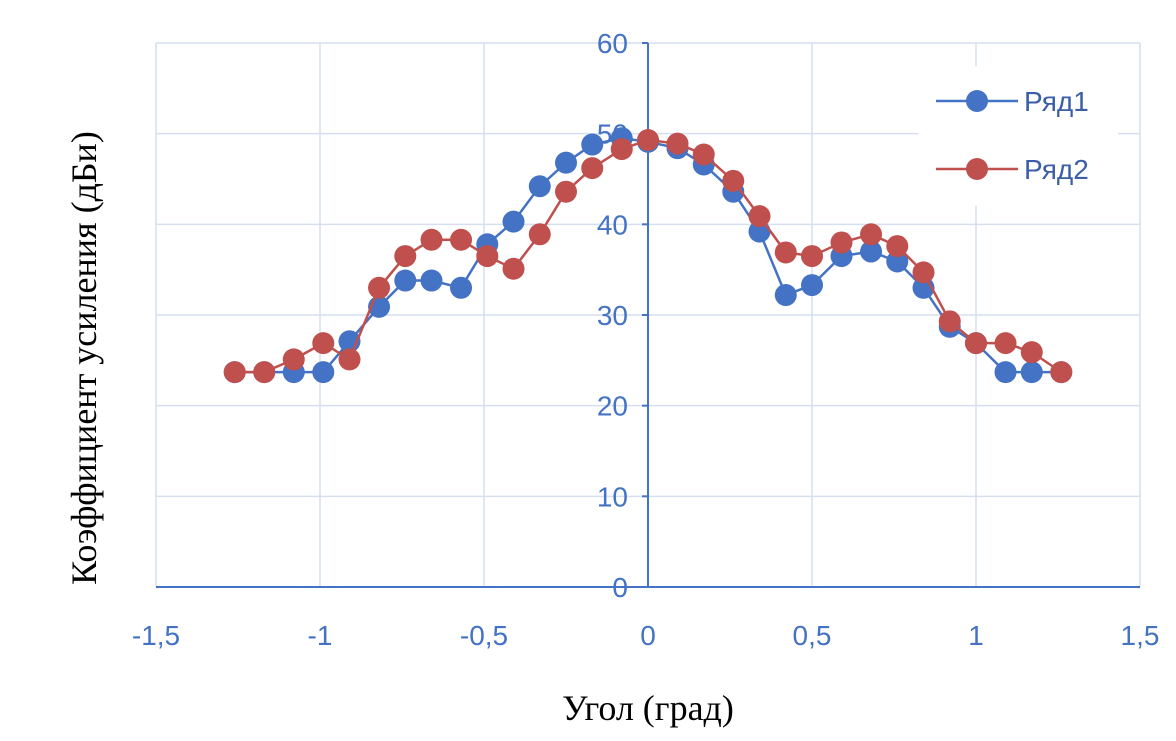 This screenshot has width=1176, height=741. I want to click on y-axis-title: Коэффициент усиления (дБи), so click(84, 358).